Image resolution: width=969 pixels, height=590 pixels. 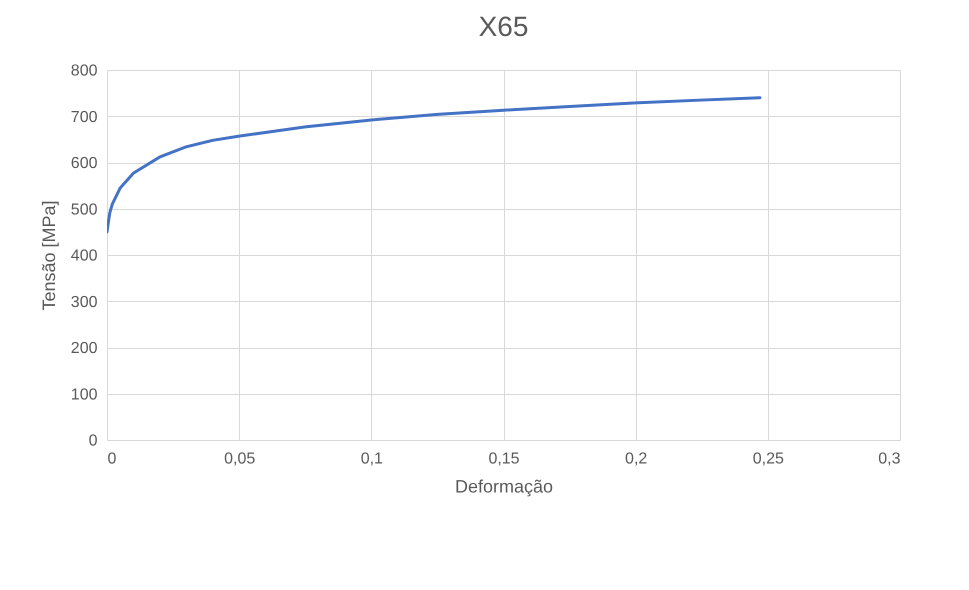 What do you see at coordinates (768, 459) in the screenshot?
I see `x-tick-label: 0,25` at bounding box center [768, 459].